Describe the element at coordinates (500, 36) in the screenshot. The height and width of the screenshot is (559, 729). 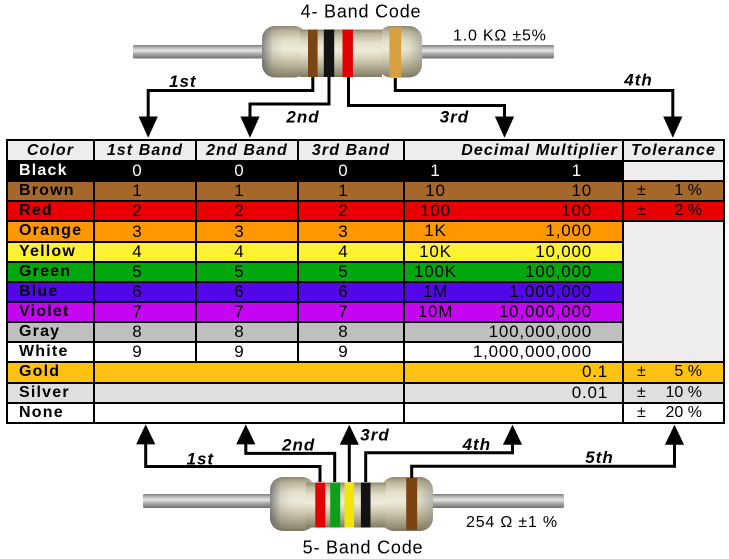
I see `svg-text: 1.0 KΩ ±5%` at that location.